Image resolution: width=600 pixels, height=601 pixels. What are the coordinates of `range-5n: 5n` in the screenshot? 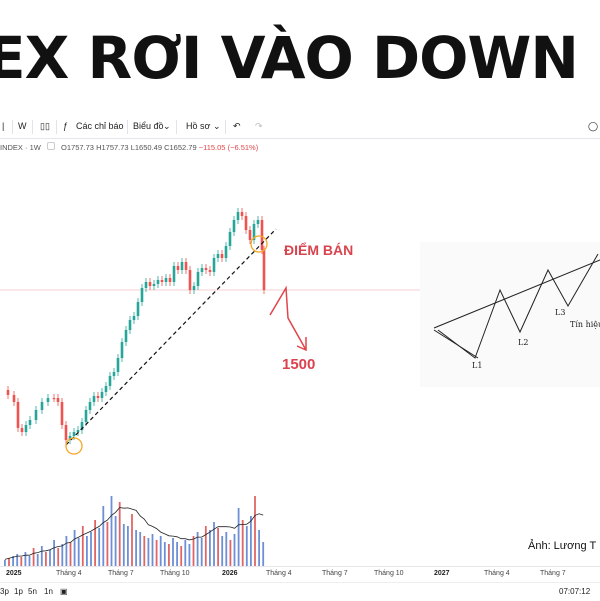 It's located at (32, 591).